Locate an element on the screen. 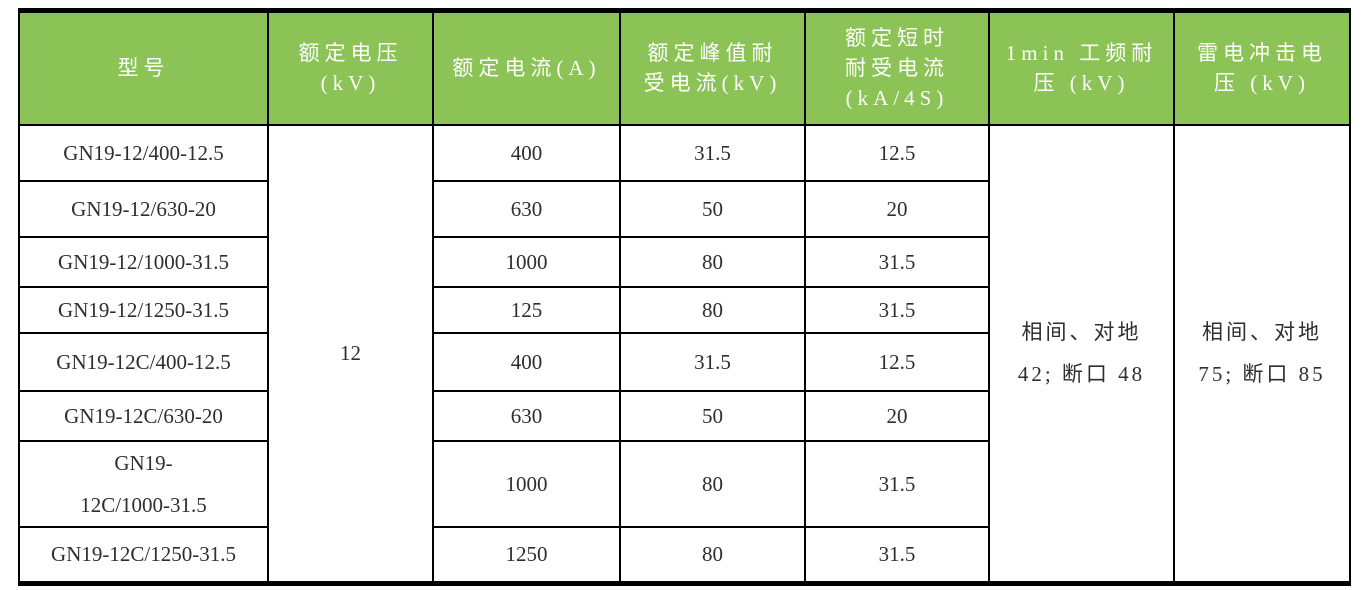  header-peak-withstand: 额定峰值耐 受电流(kV) is located at coordinates (712, 67).